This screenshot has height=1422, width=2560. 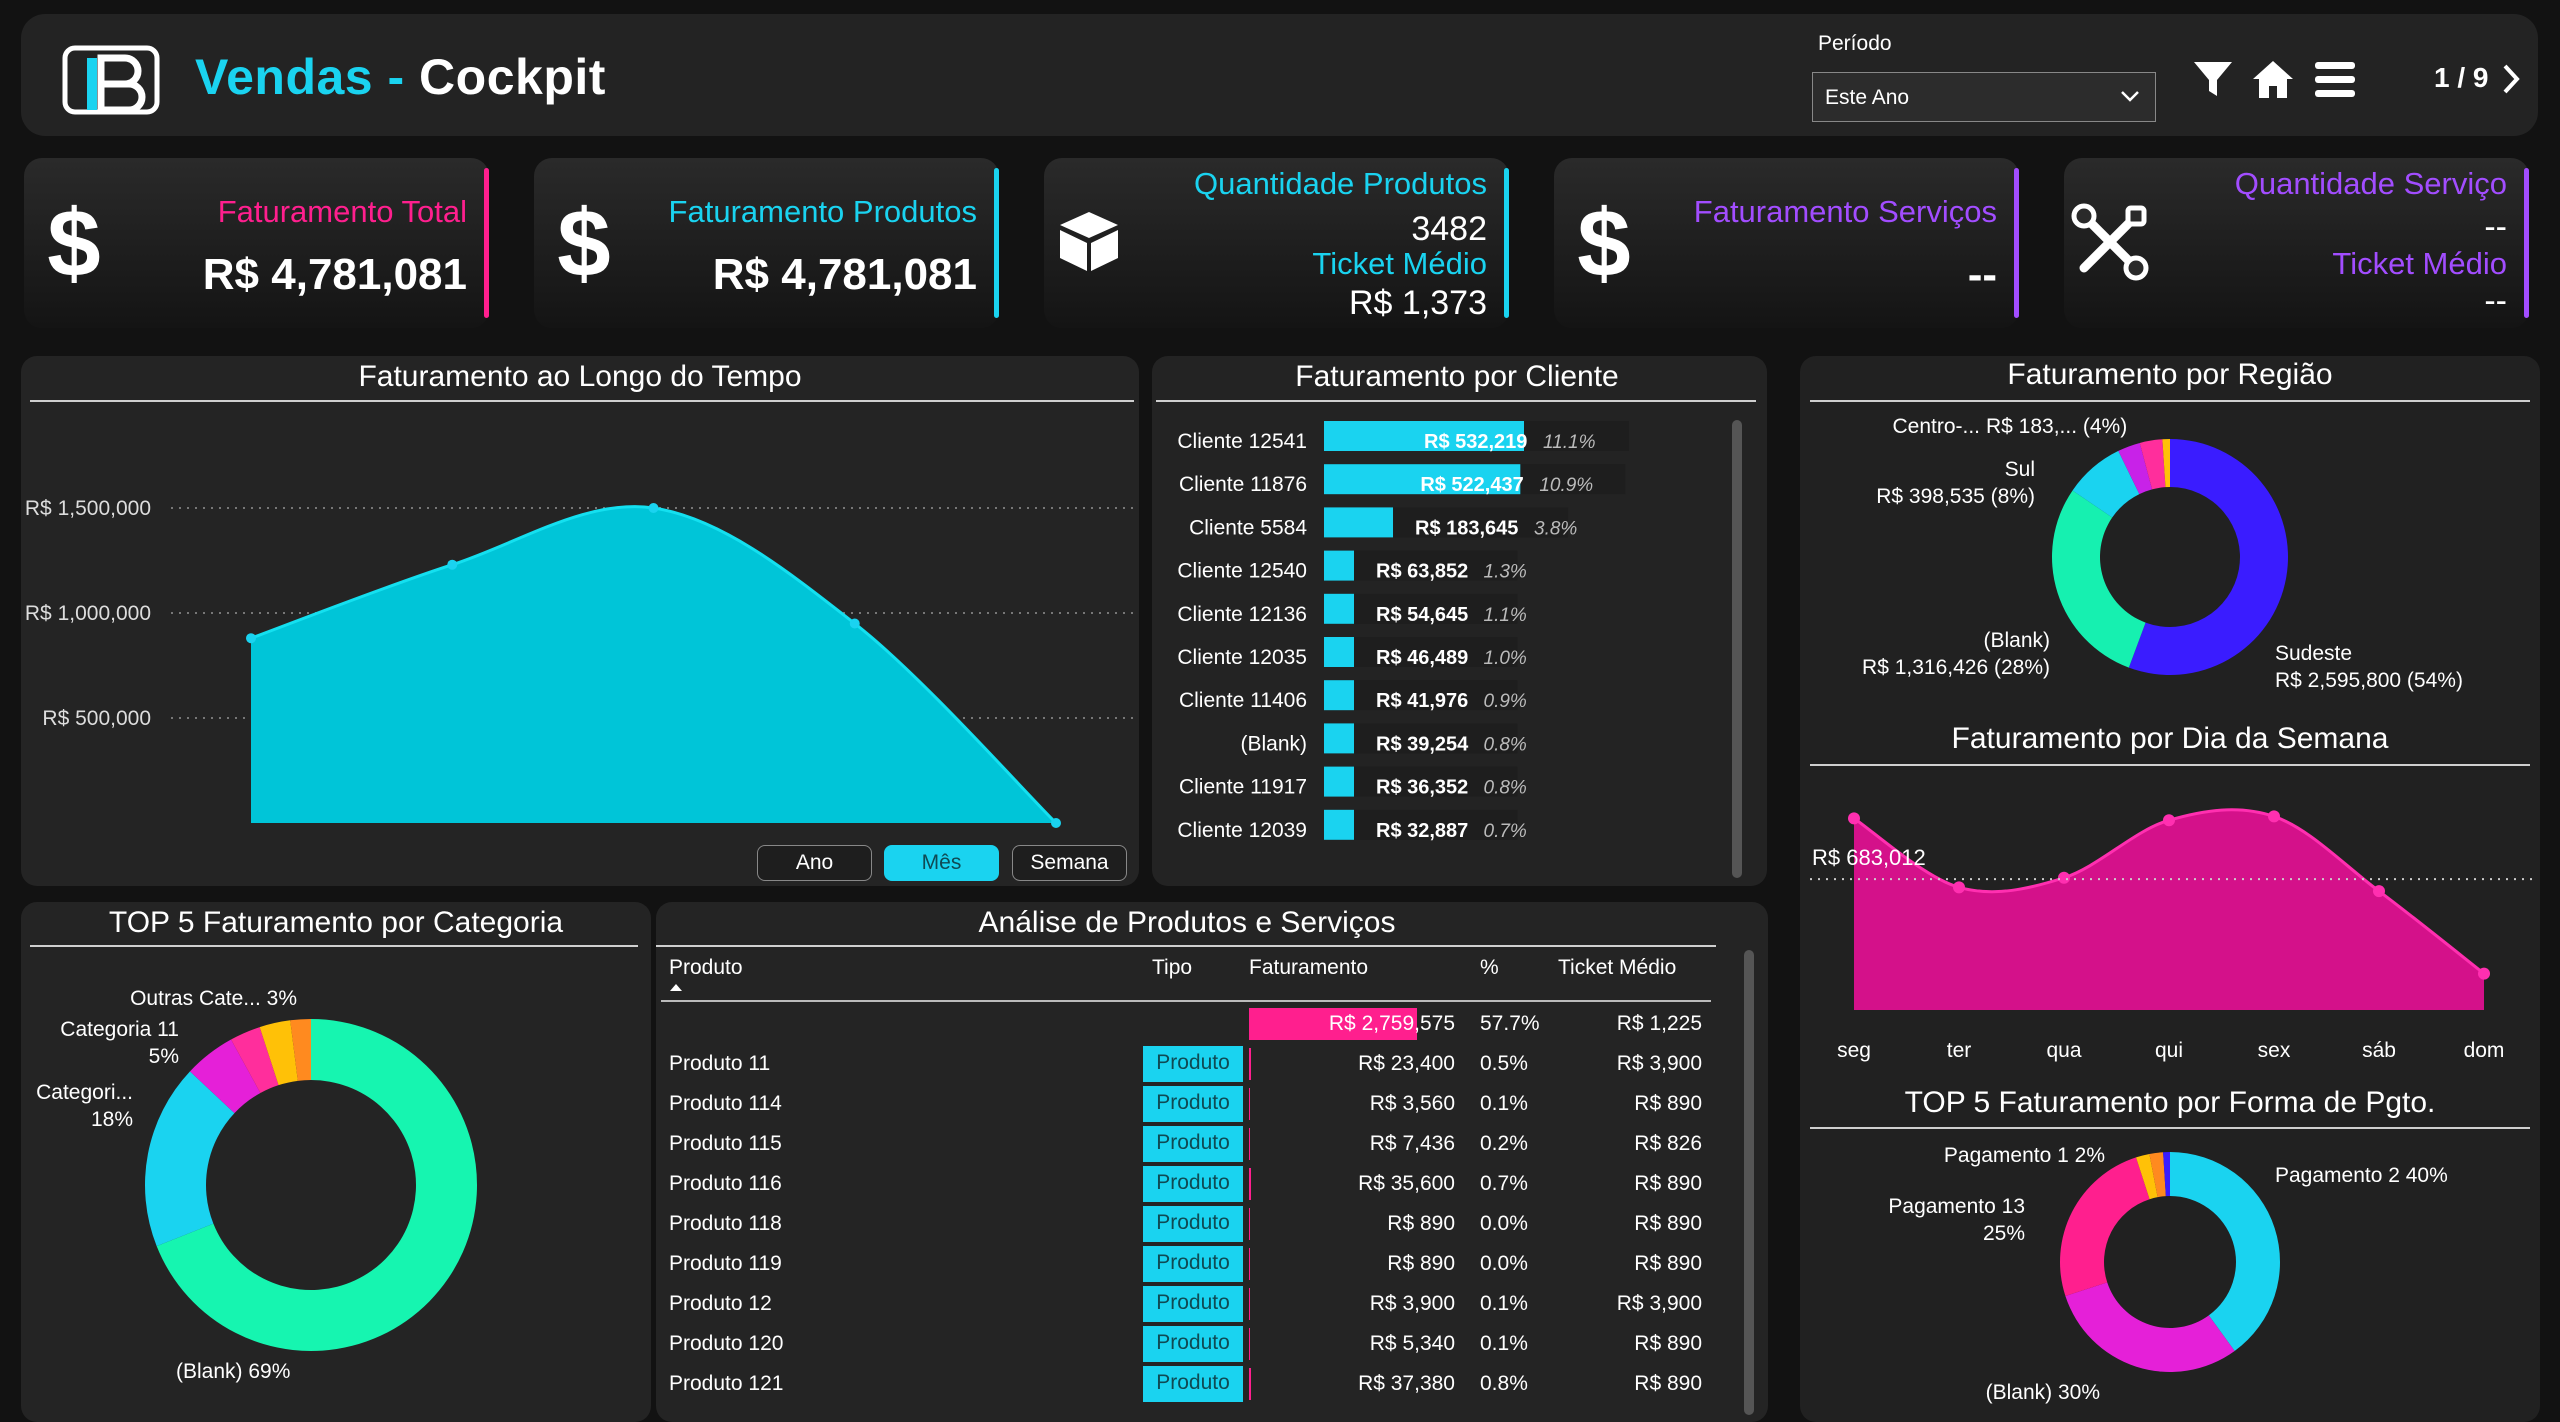 What do you see at coordinates (2313, 653) in the screenshot?
I see `region-label: Sudeste` at bounding box center [2313, 653].